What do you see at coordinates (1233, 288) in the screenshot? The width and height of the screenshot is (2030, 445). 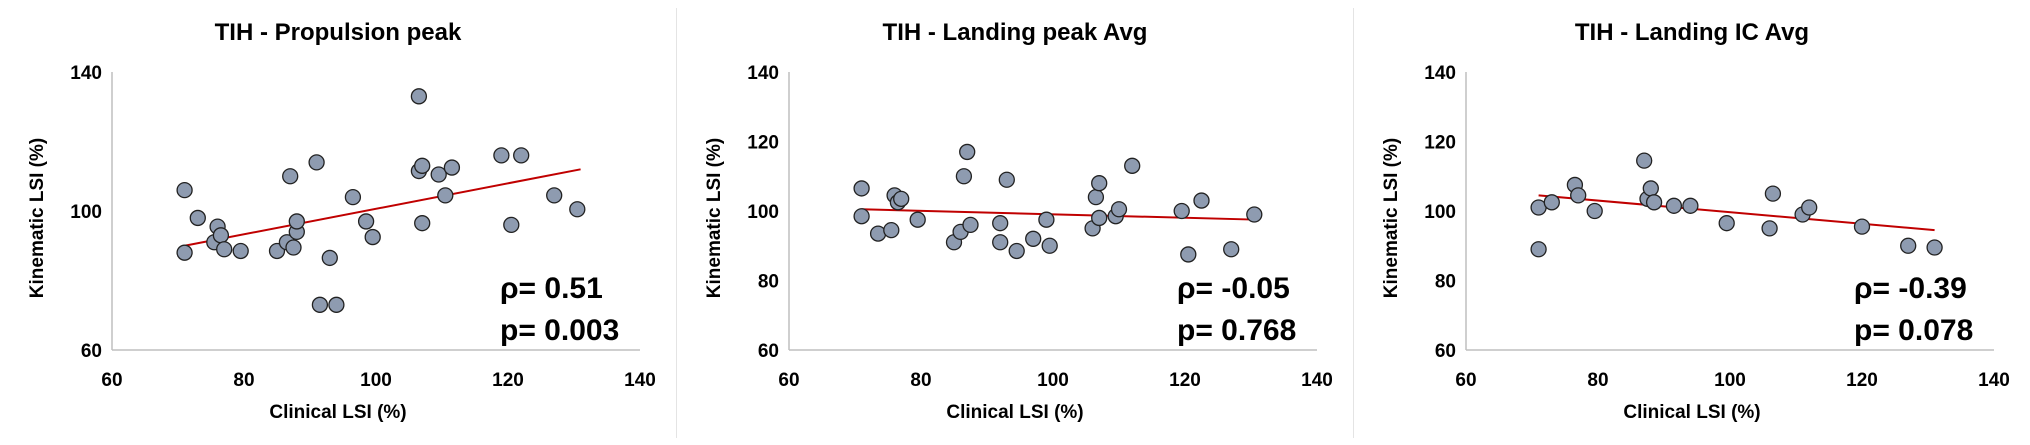 I see `rho-annotation: ρ= -0.05` at bounding box center [1233, 288].